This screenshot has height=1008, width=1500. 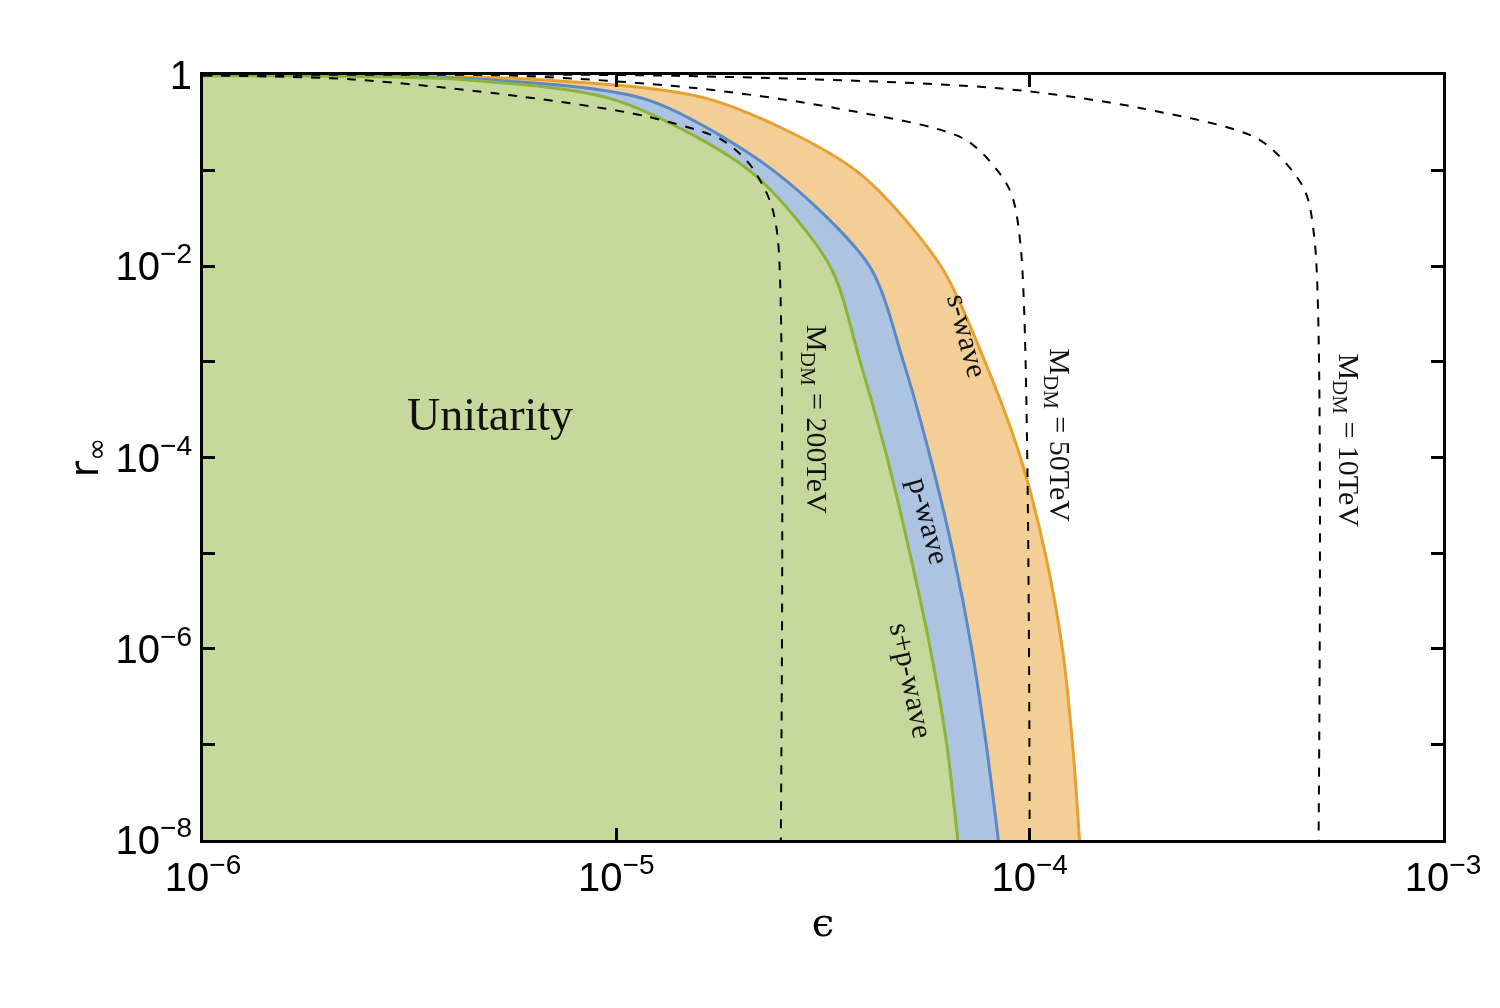 What do you see at coordinates (153, 645) in the screenshot?
I see `y-tick-label: 10$^{−6}$` at bounding box center [153, 645].